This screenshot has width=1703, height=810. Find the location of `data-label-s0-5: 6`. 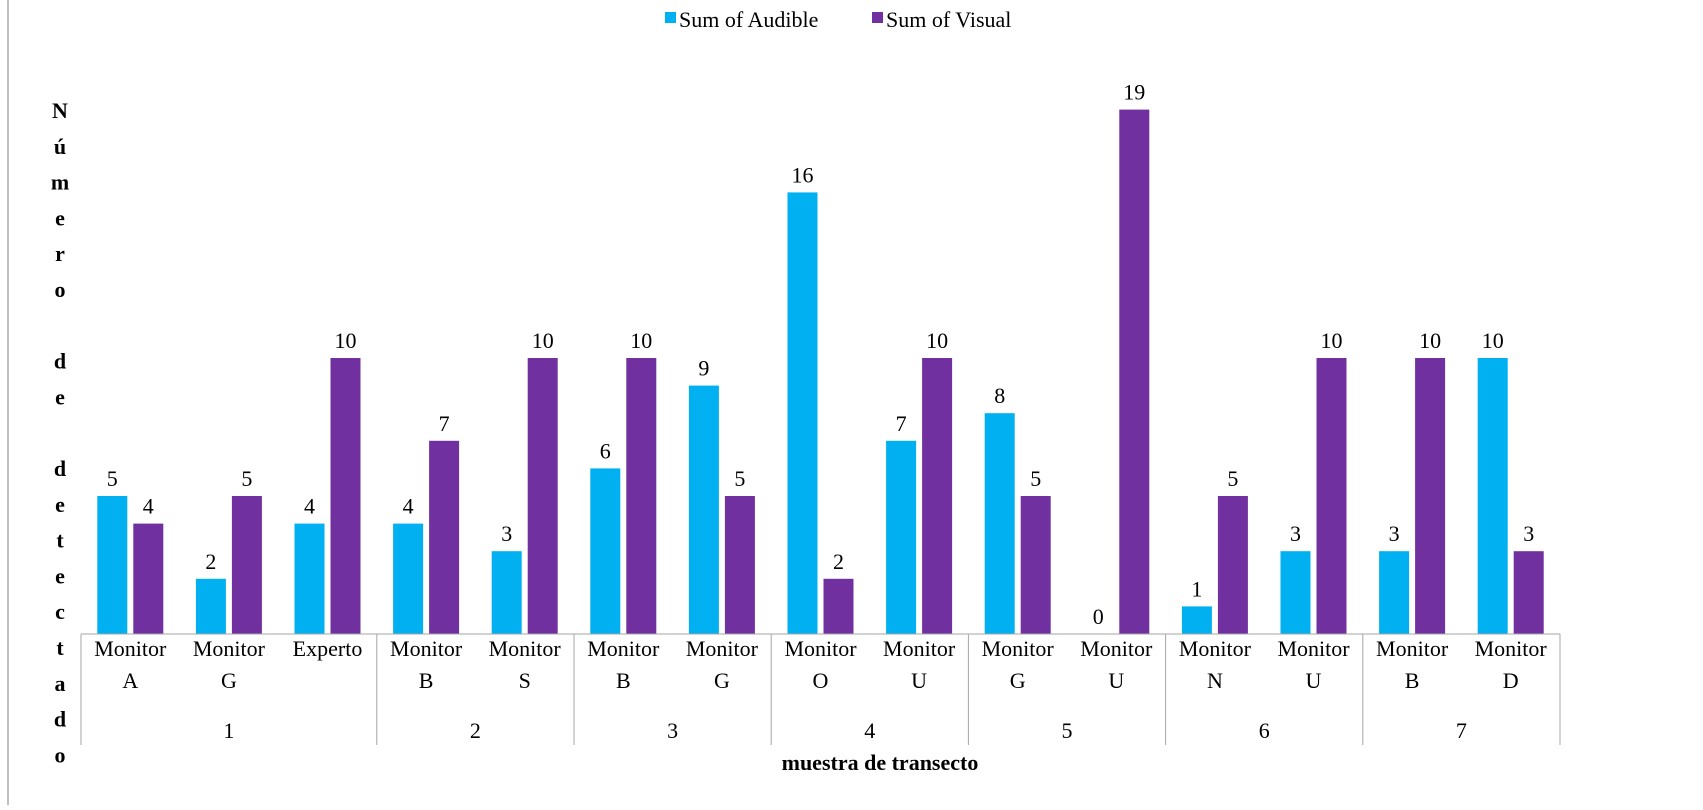

data-label-s0-5: 6 is located at coordinates (605, 450).